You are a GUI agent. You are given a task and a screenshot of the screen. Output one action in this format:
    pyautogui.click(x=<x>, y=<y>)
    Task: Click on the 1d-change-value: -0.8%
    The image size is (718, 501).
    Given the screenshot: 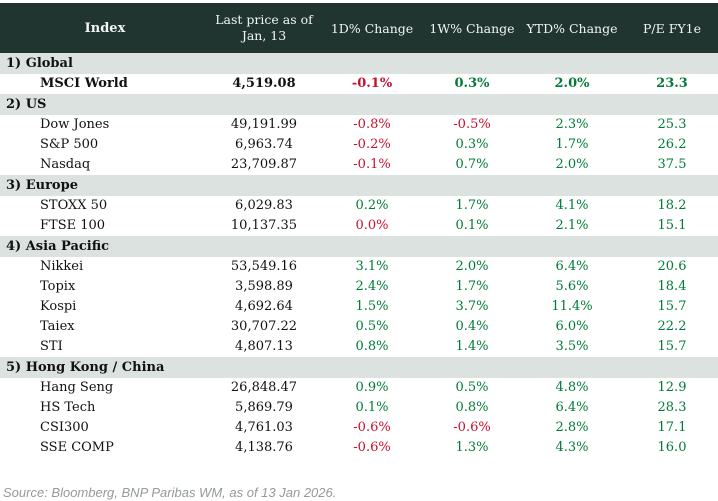 What is the action you would take?
    pyautogui.click(x=372, y=124)
    